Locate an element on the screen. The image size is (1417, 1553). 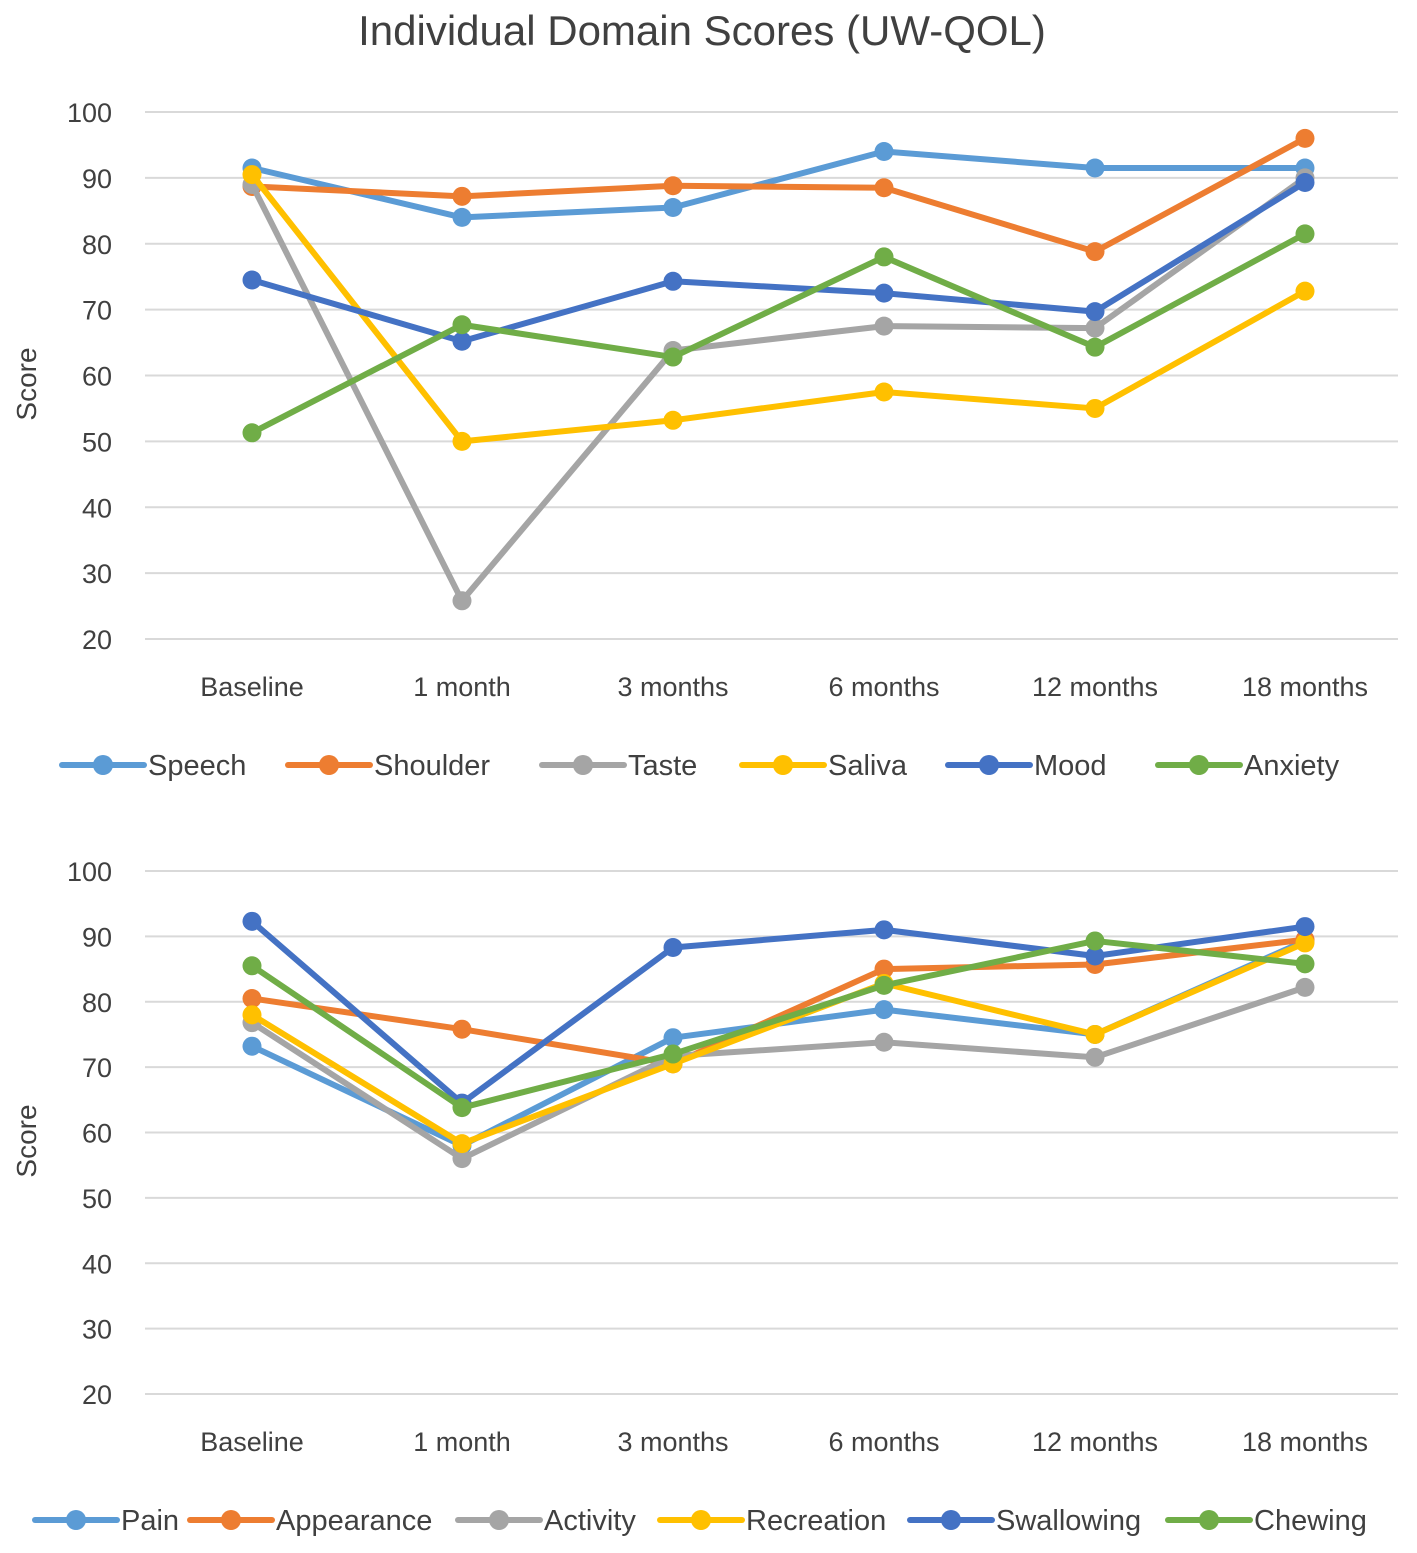
bottom-legend-item-pain: Pain is located at coordinates (105, 1521).